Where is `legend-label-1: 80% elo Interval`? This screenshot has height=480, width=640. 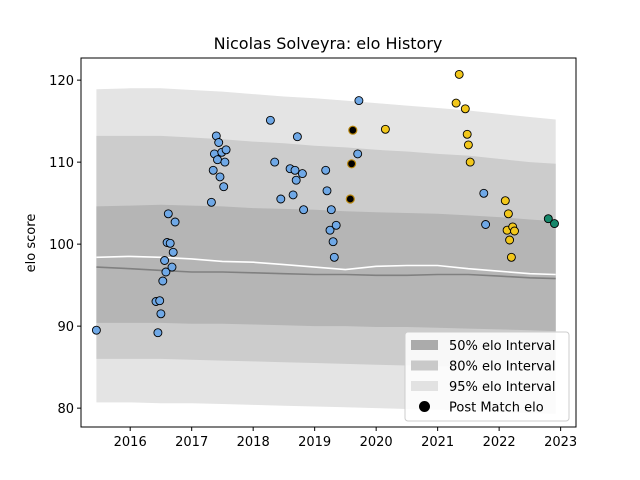 legend-label-1: 80% elo Interval is located at coordinates (502, 367).